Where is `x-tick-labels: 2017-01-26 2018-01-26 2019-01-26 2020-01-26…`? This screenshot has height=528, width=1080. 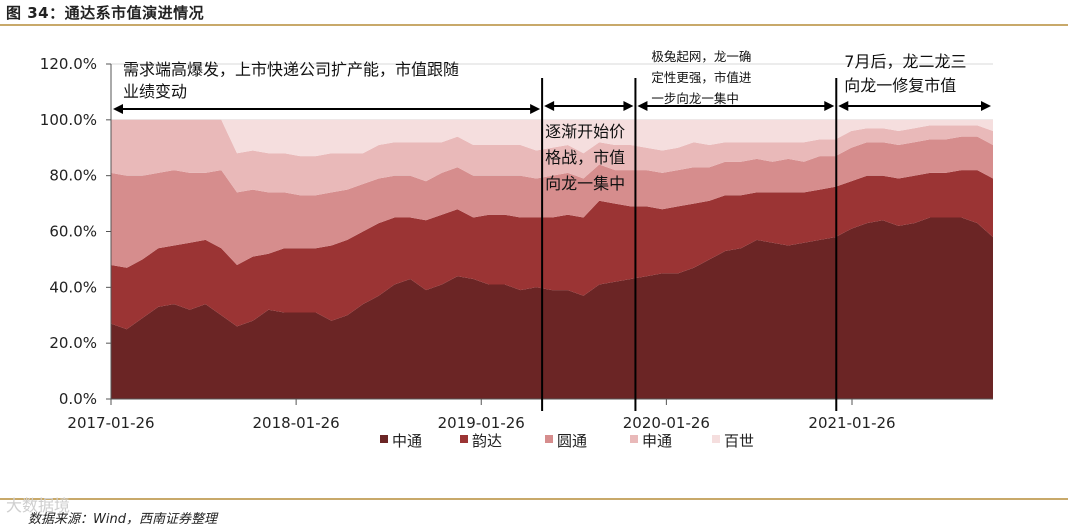
x-tick-labels: 2017-01-26 2018-01-26 2019-01-26 2020-01-26… is located at coordinates (481, 415).